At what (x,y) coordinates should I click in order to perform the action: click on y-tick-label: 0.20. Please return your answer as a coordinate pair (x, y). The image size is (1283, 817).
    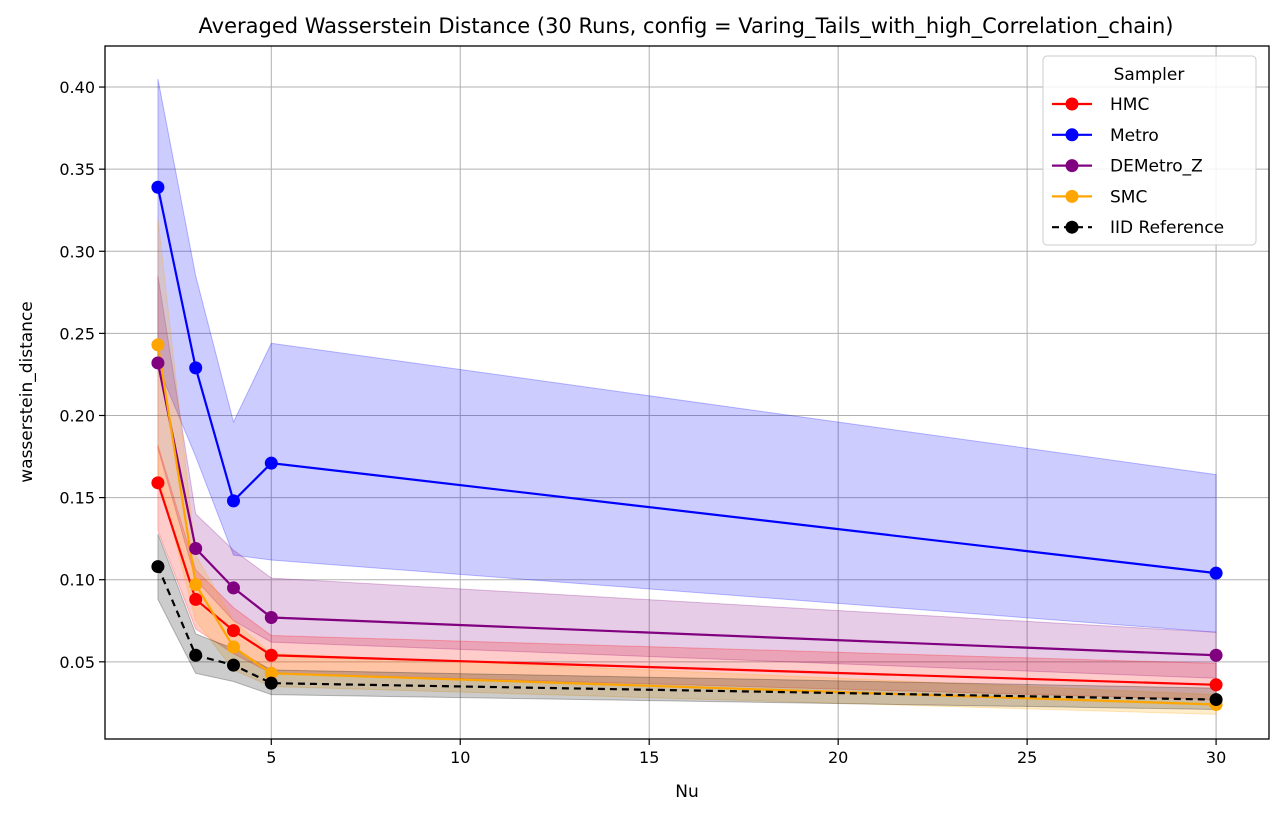
    Looking at the image, I should click on (77, 415).